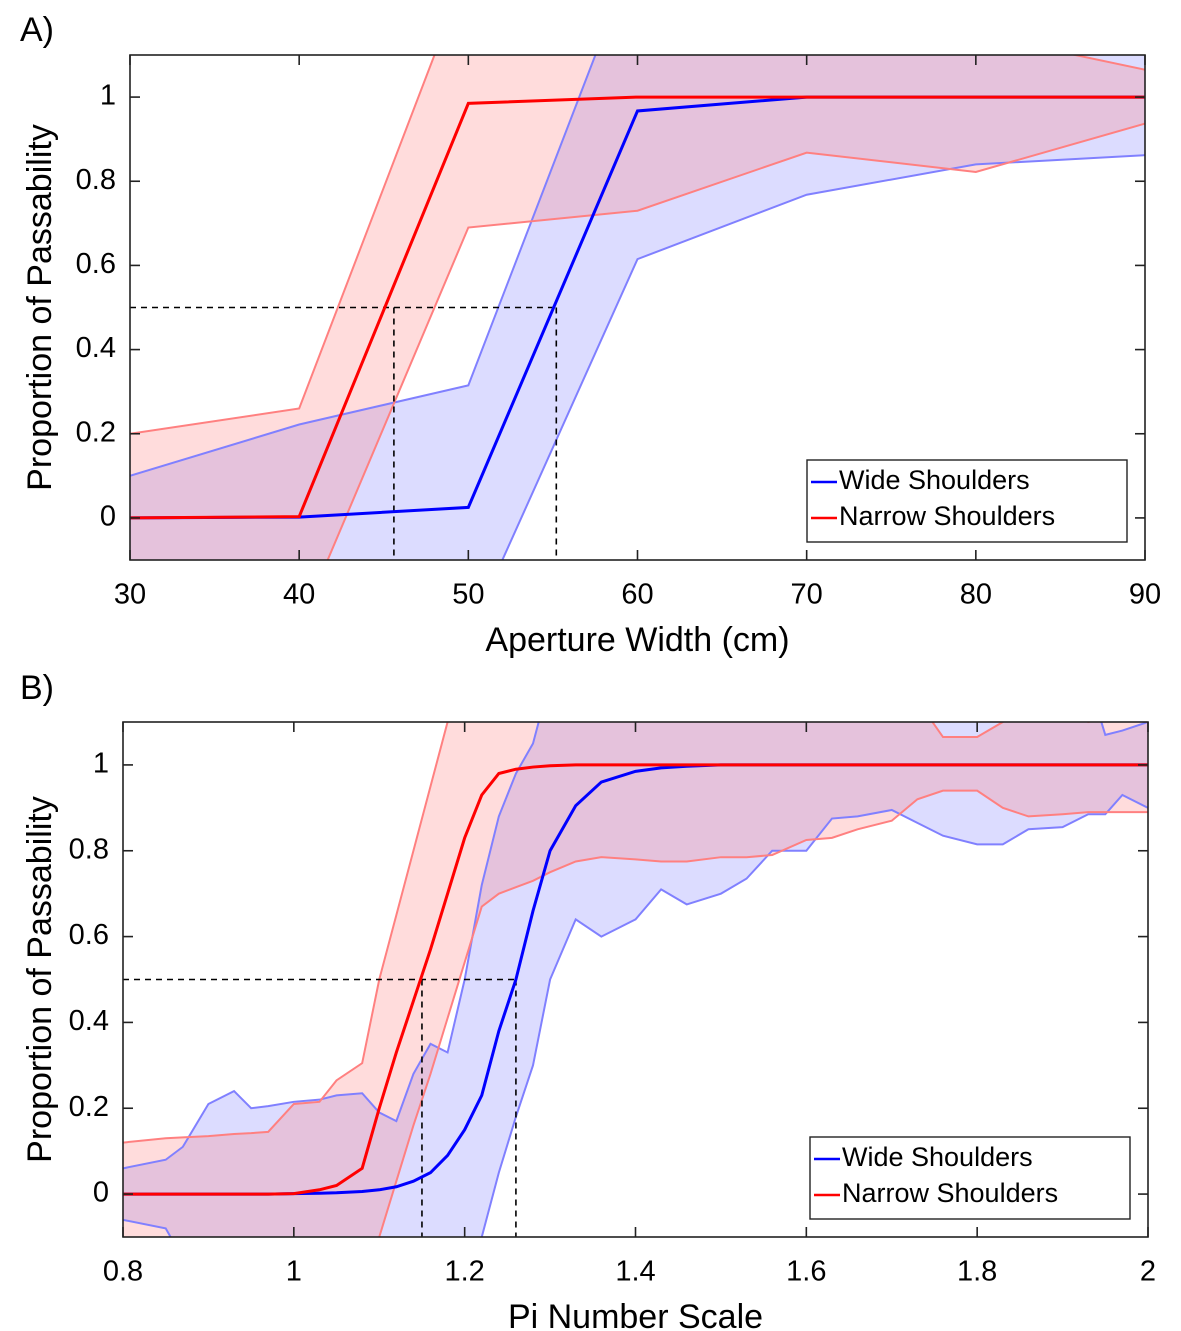 This screenshot has width=1181, height=1331. What do you see at coordinates (465, 1272) in the screenshot?
I see `x-tick-label: 1.2` at bounding box center [465, 1272].